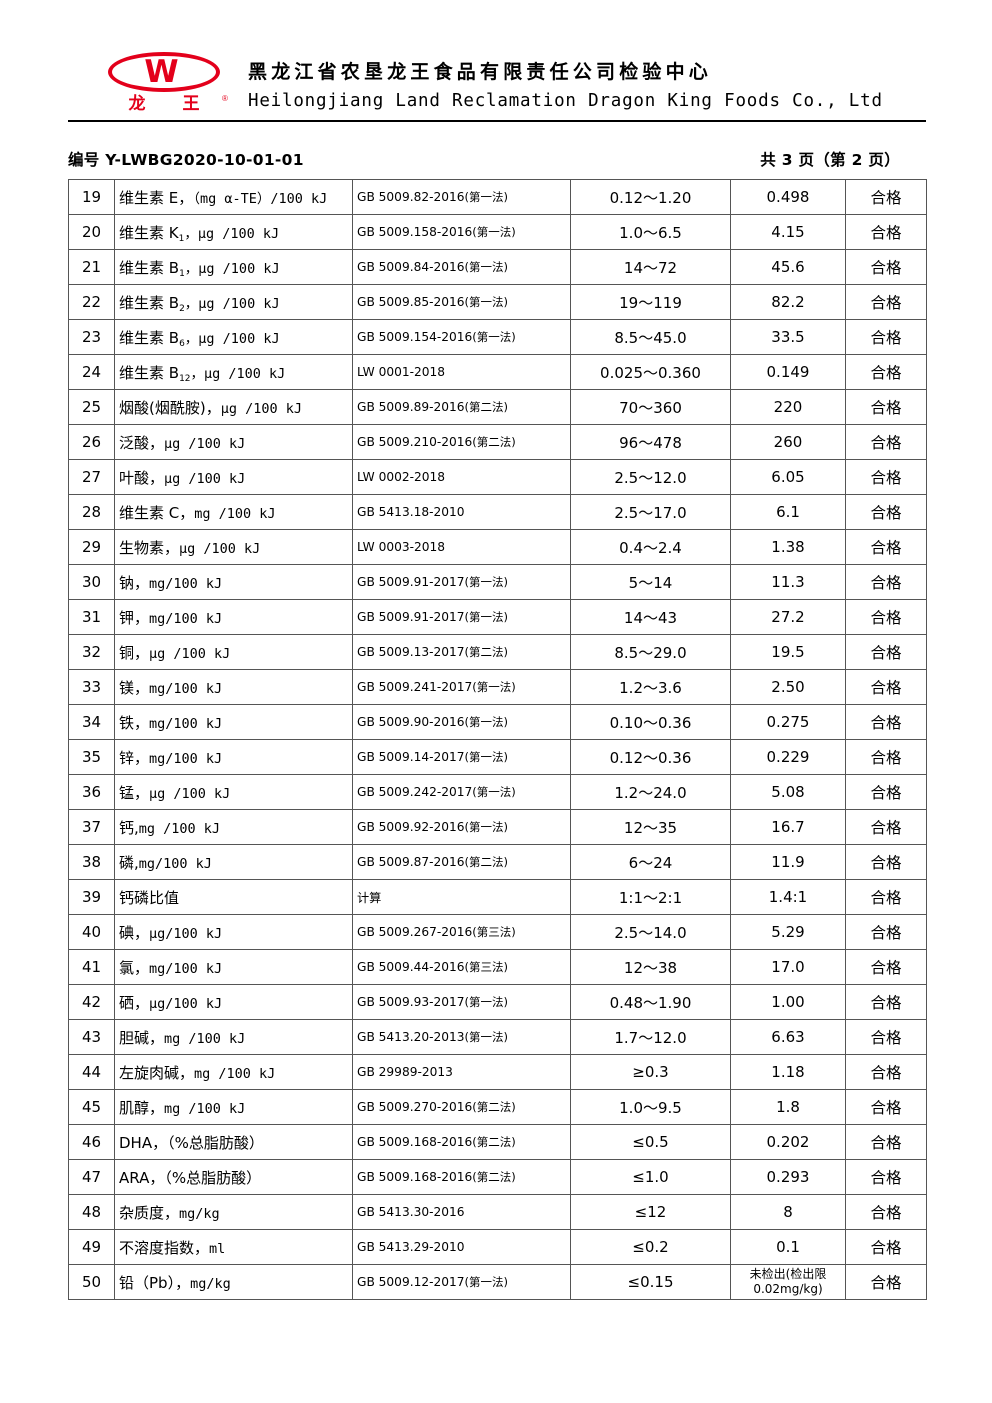 The height and width of the screenshot is (1403, 992). I want to click on item-unit: ，μg /100 kJ, so click(238, 373).